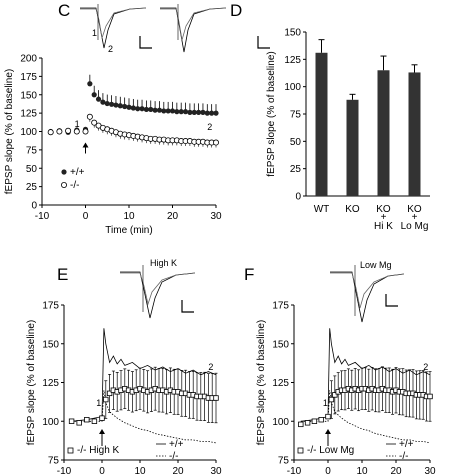 The image size is (474, 474). Describe the element at coordinates (64, 10) in the screenshot. I see `panel-label-c: C` at that location.